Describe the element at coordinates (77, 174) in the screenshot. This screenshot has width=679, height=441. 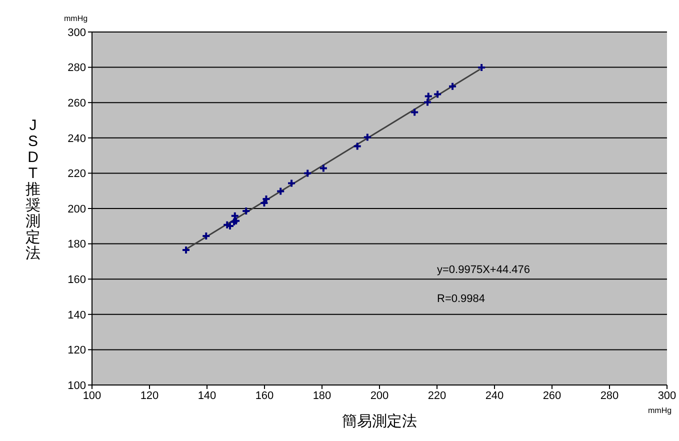
I see `y-tick-label: 220` at that location.